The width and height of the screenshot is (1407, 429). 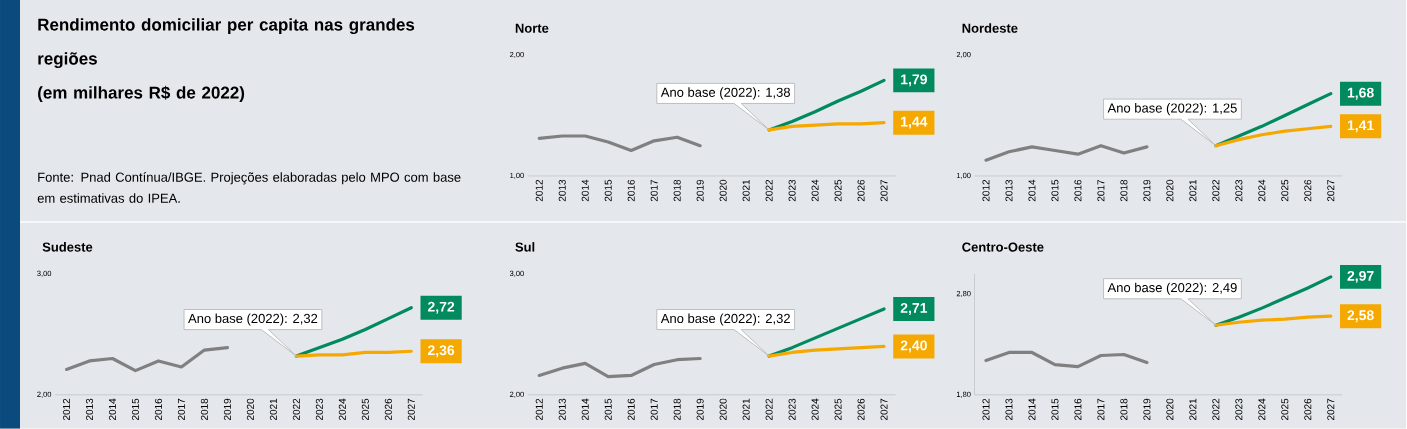 What do you see at coordinates (226, 60) in the screenshot?
I see `text: Rendimento domiciliar per capita nas grandes regiões (em milhares R$ de 2022)` at bounding box center [226, 60].